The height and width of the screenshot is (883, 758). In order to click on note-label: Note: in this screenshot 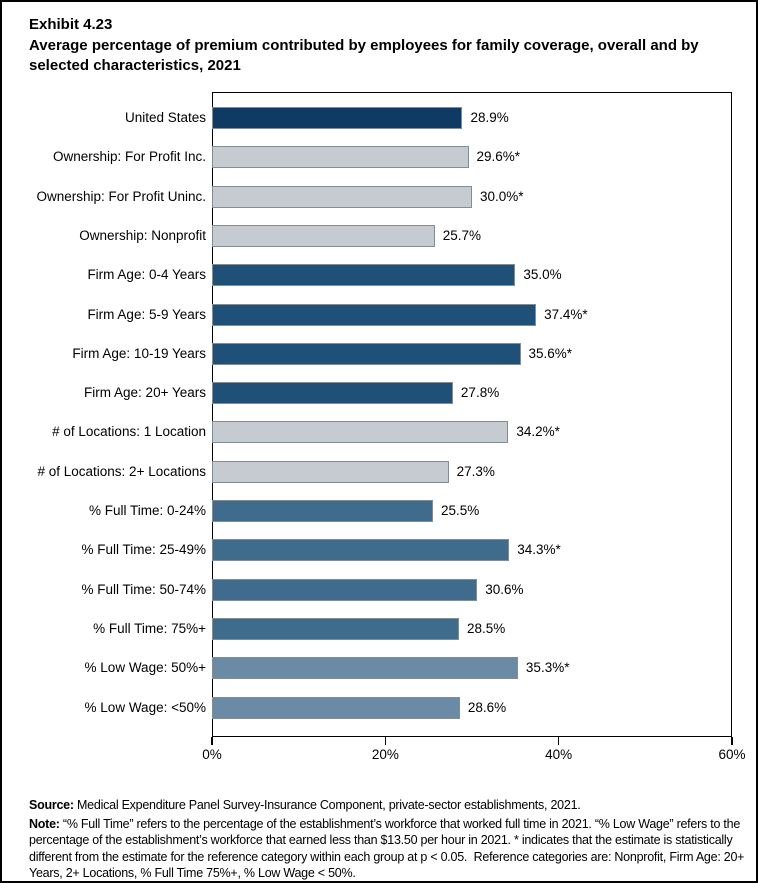, I will do `click(44, 823)`.